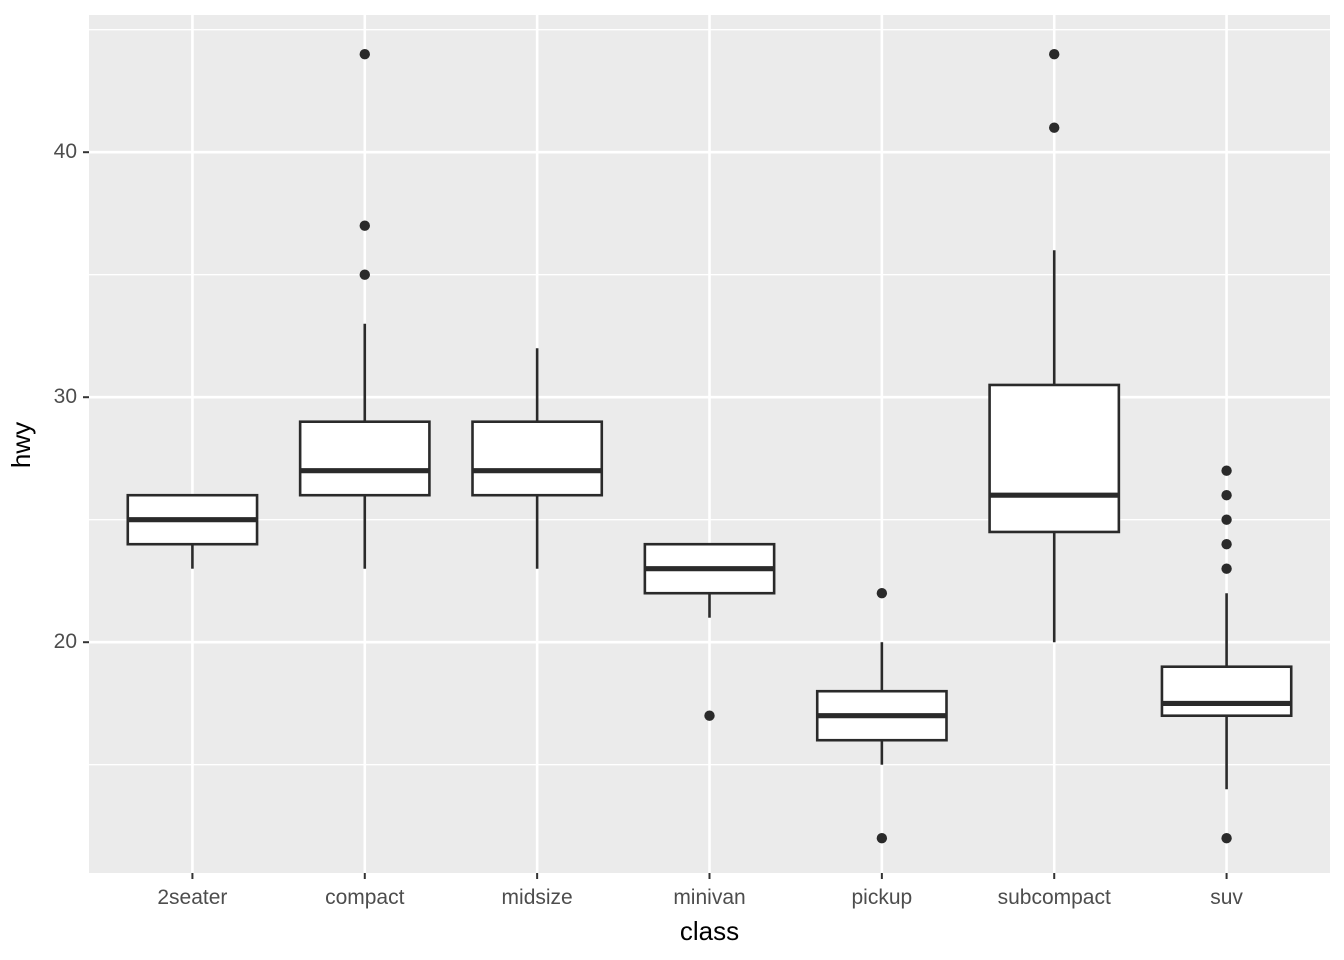  Describe the element at coordinates (537, 897) in the screenshot. I see `x-tick-label-midsize: midsize` at that location.